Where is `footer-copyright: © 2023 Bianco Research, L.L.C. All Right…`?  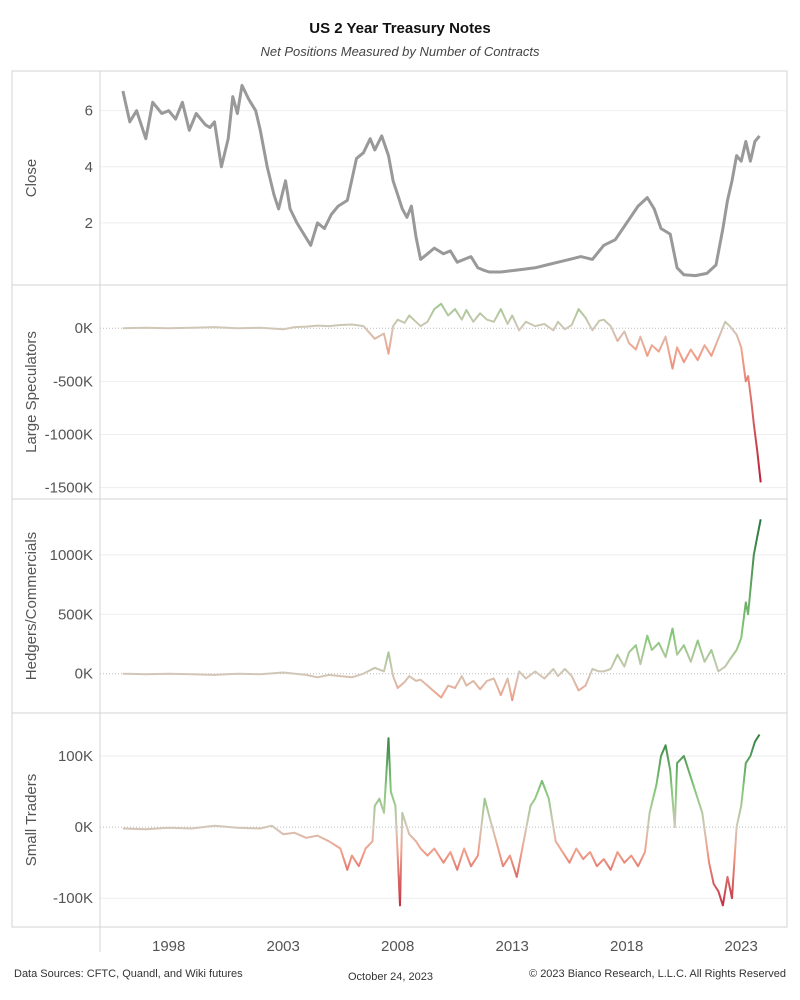 footer-copyright: © 2023 Bianco Research, L.L.C. All Right… is located at coordinates (657, 974).